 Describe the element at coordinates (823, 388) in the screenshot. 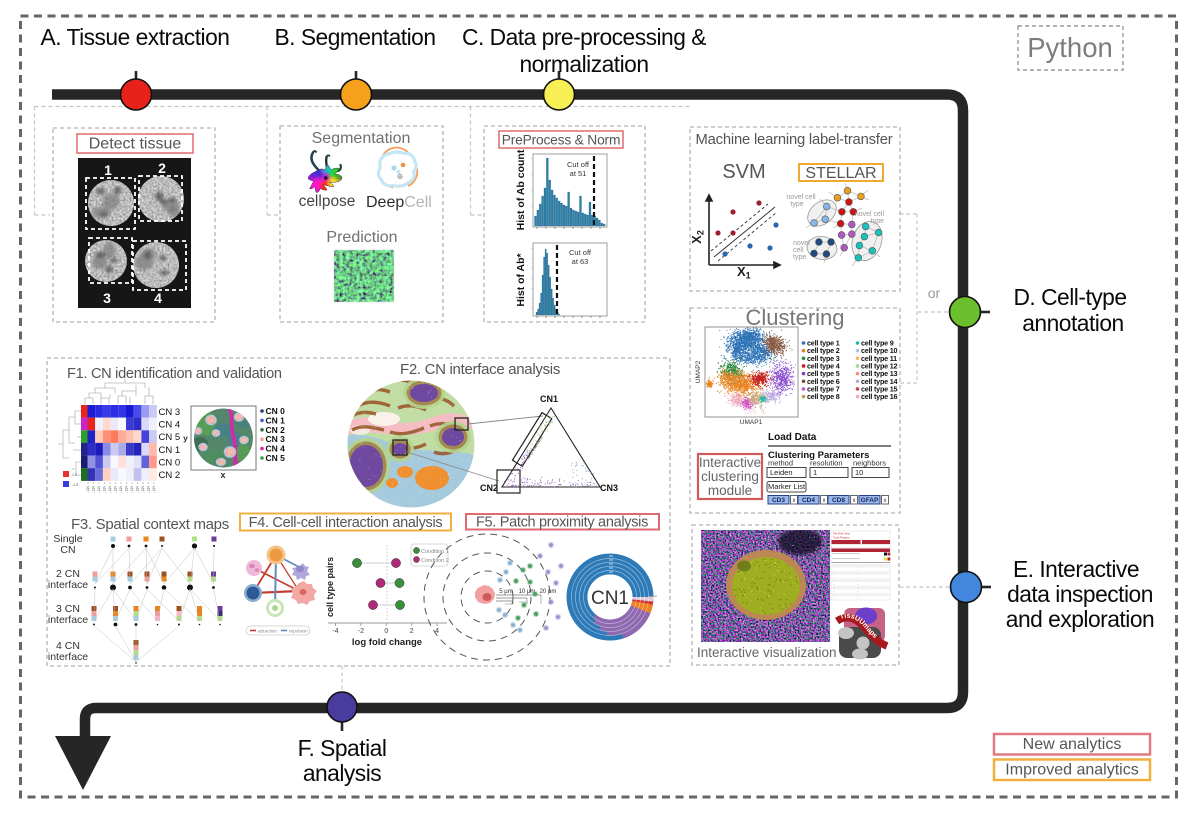

I see `svg-text: cell type 7` at that location.